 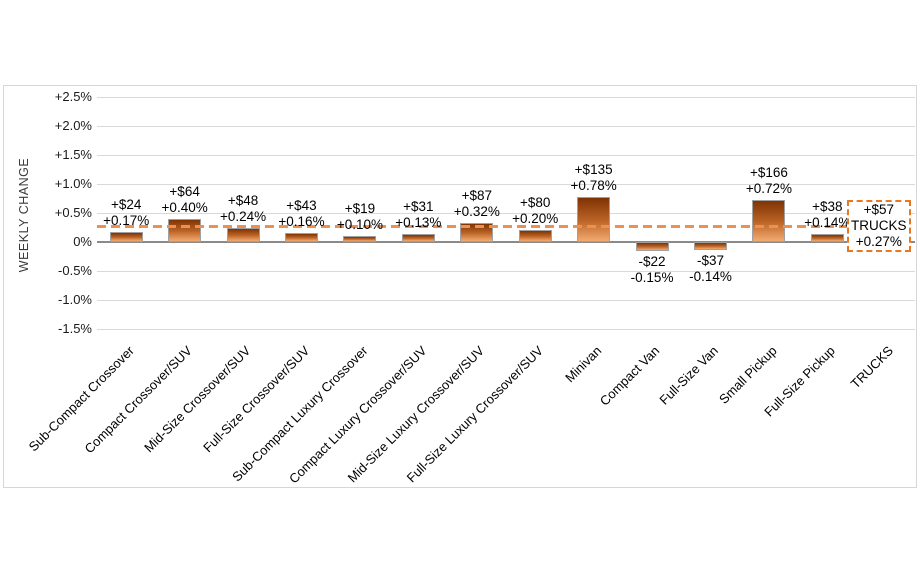 I want to click on bar-percent-label: +0.78%, so click(x=593, y=185).